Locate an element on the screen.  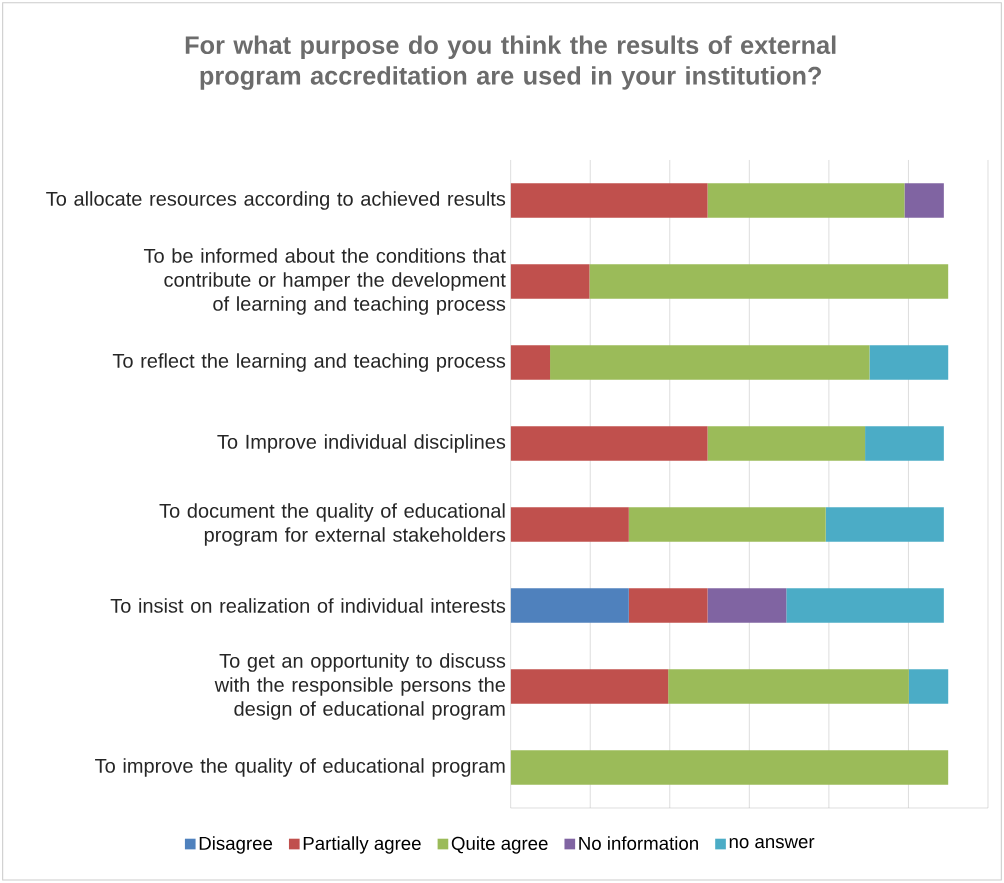
legend-label: Disagree is located at coordinates (236, 845).